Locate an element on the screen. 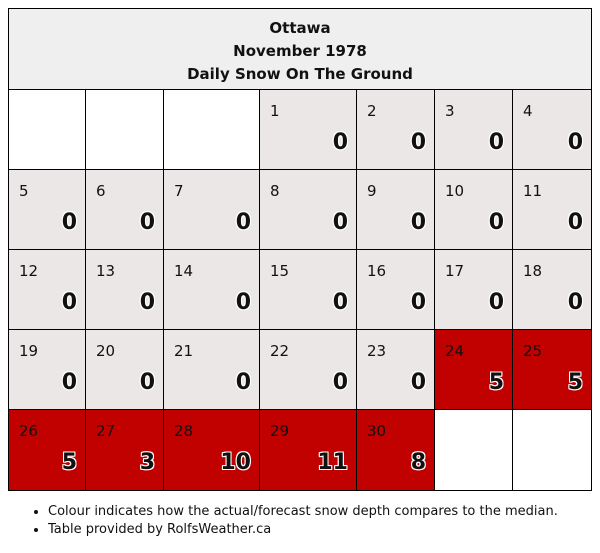 This screenshot has width=600, height=553. day-number: 27 is located at coordinates (106, 431).